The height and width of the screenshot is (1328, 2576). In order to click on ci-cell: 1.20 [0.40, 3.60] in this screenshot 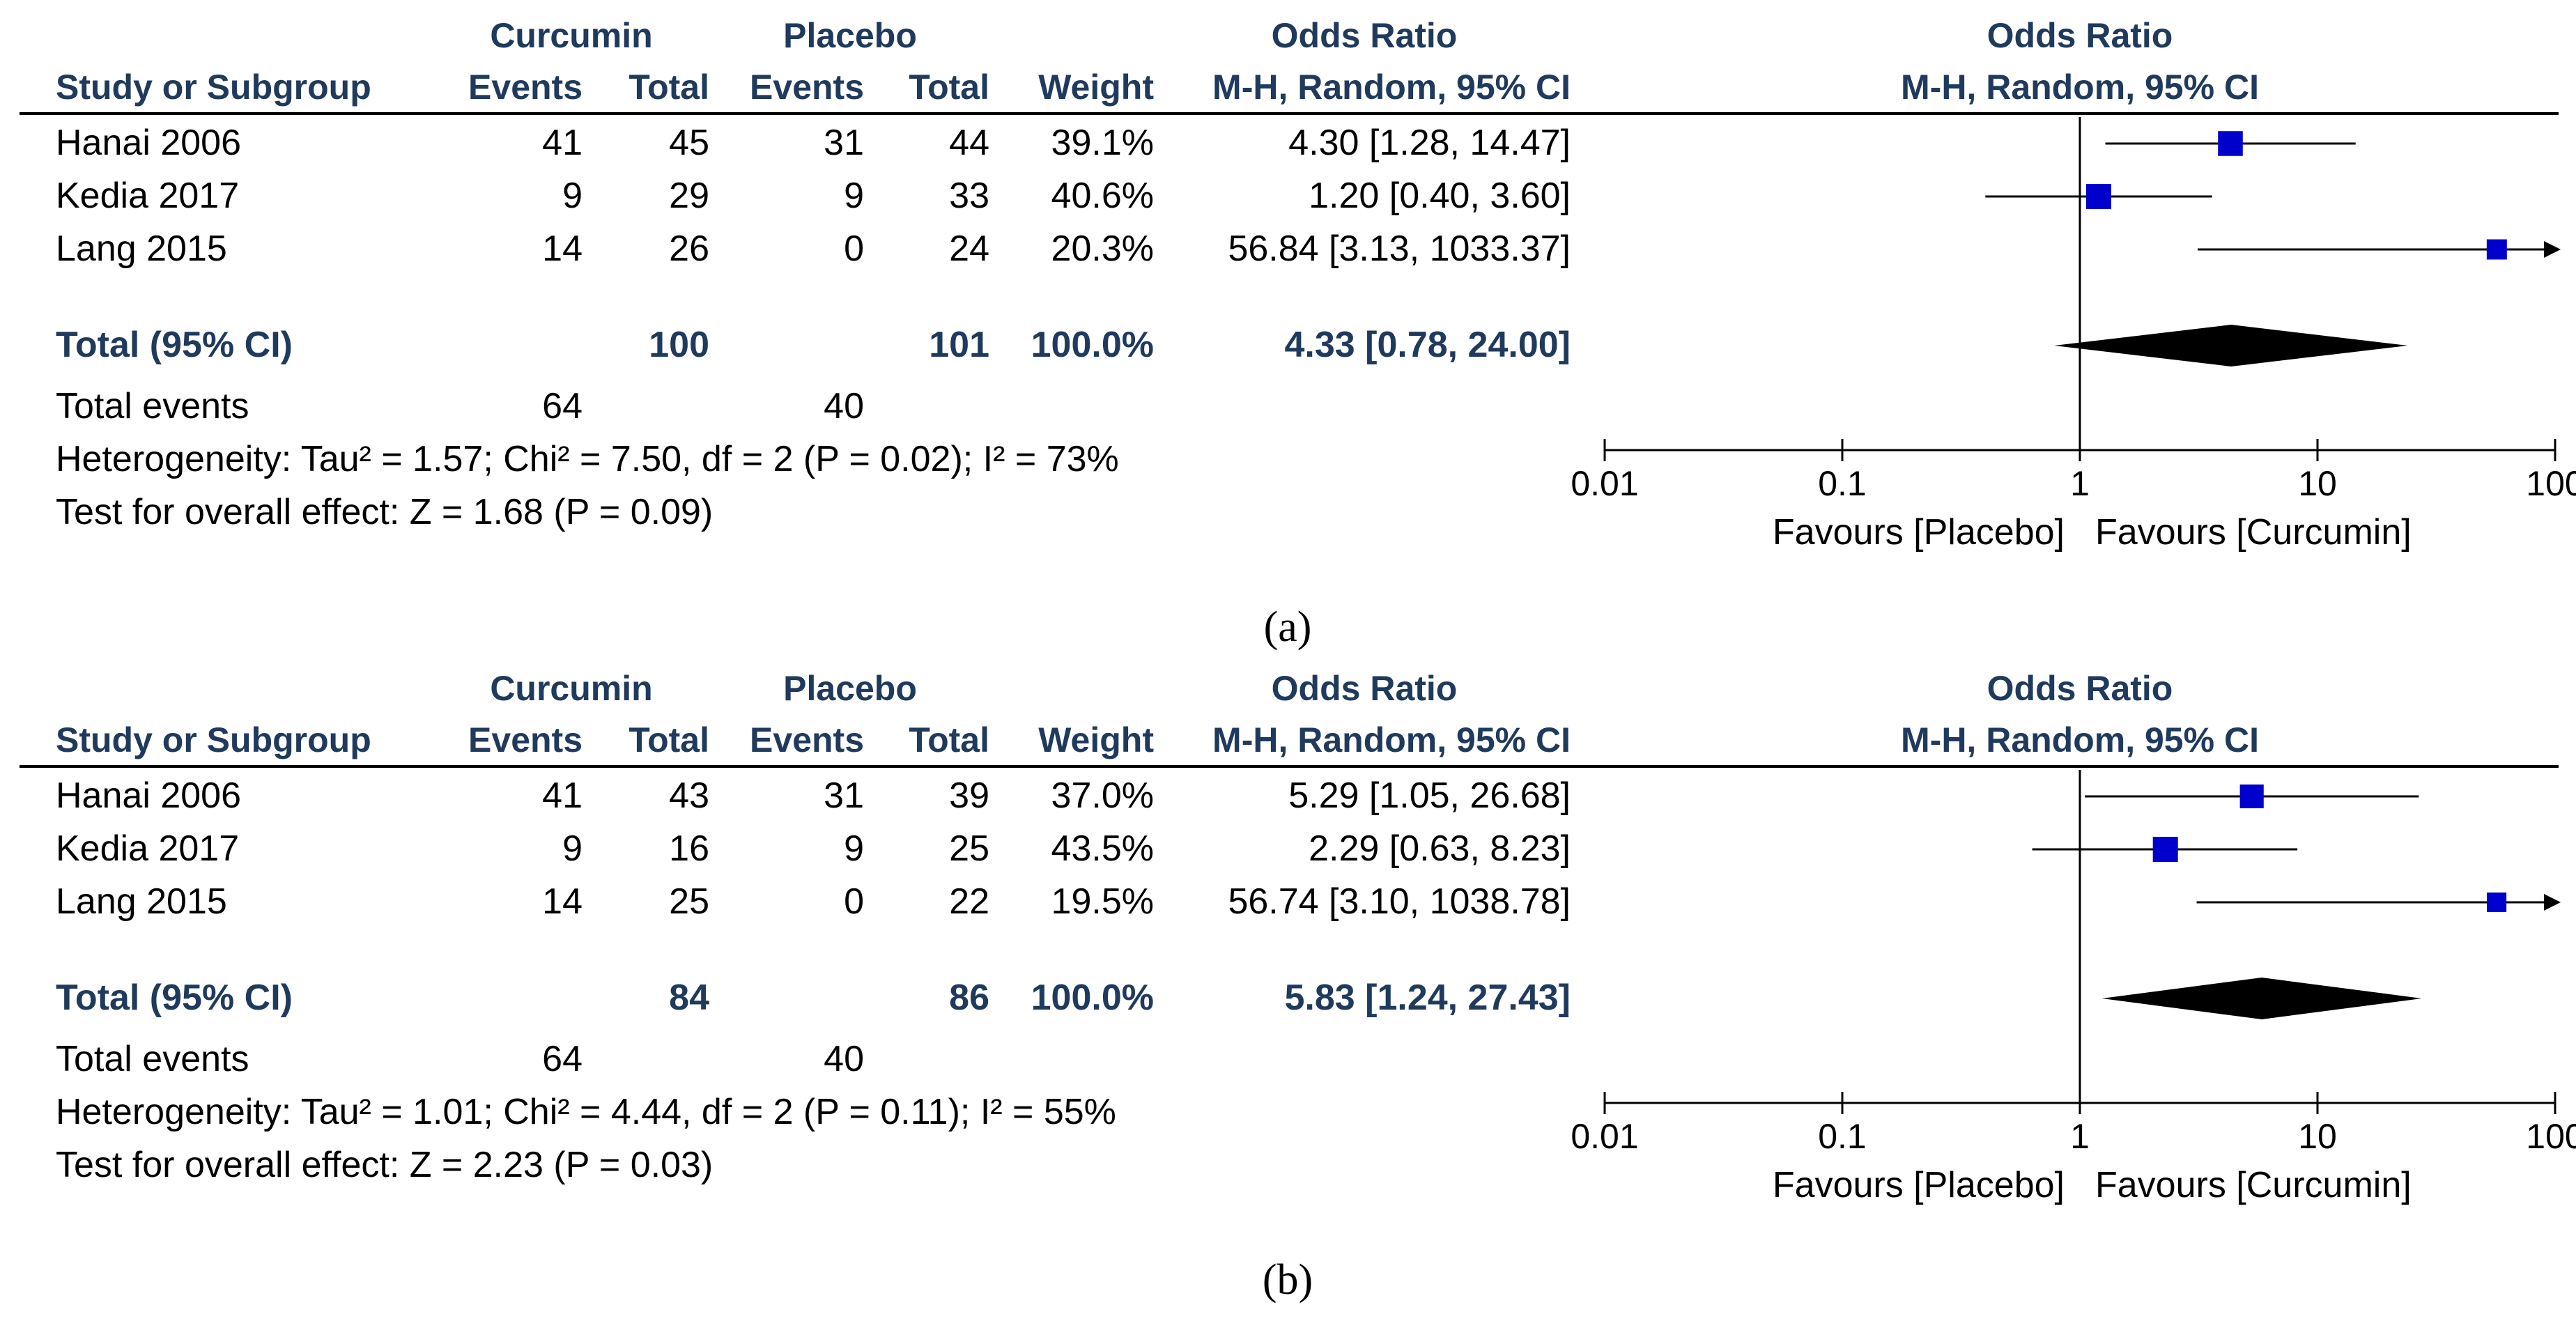, I will do `click(1440, 196)`.